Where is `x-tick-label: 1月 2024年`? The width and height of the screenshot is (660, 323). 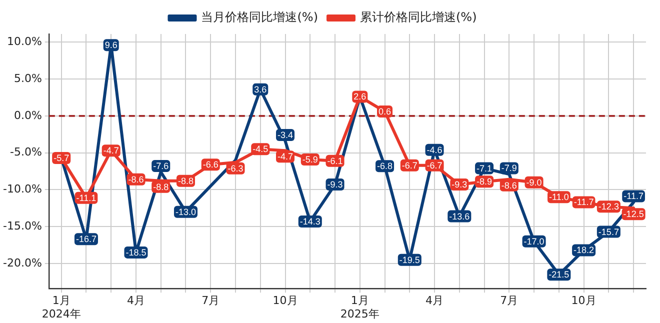 x-tick-label: 1月 2024年 is located at coordinates (61, 307).